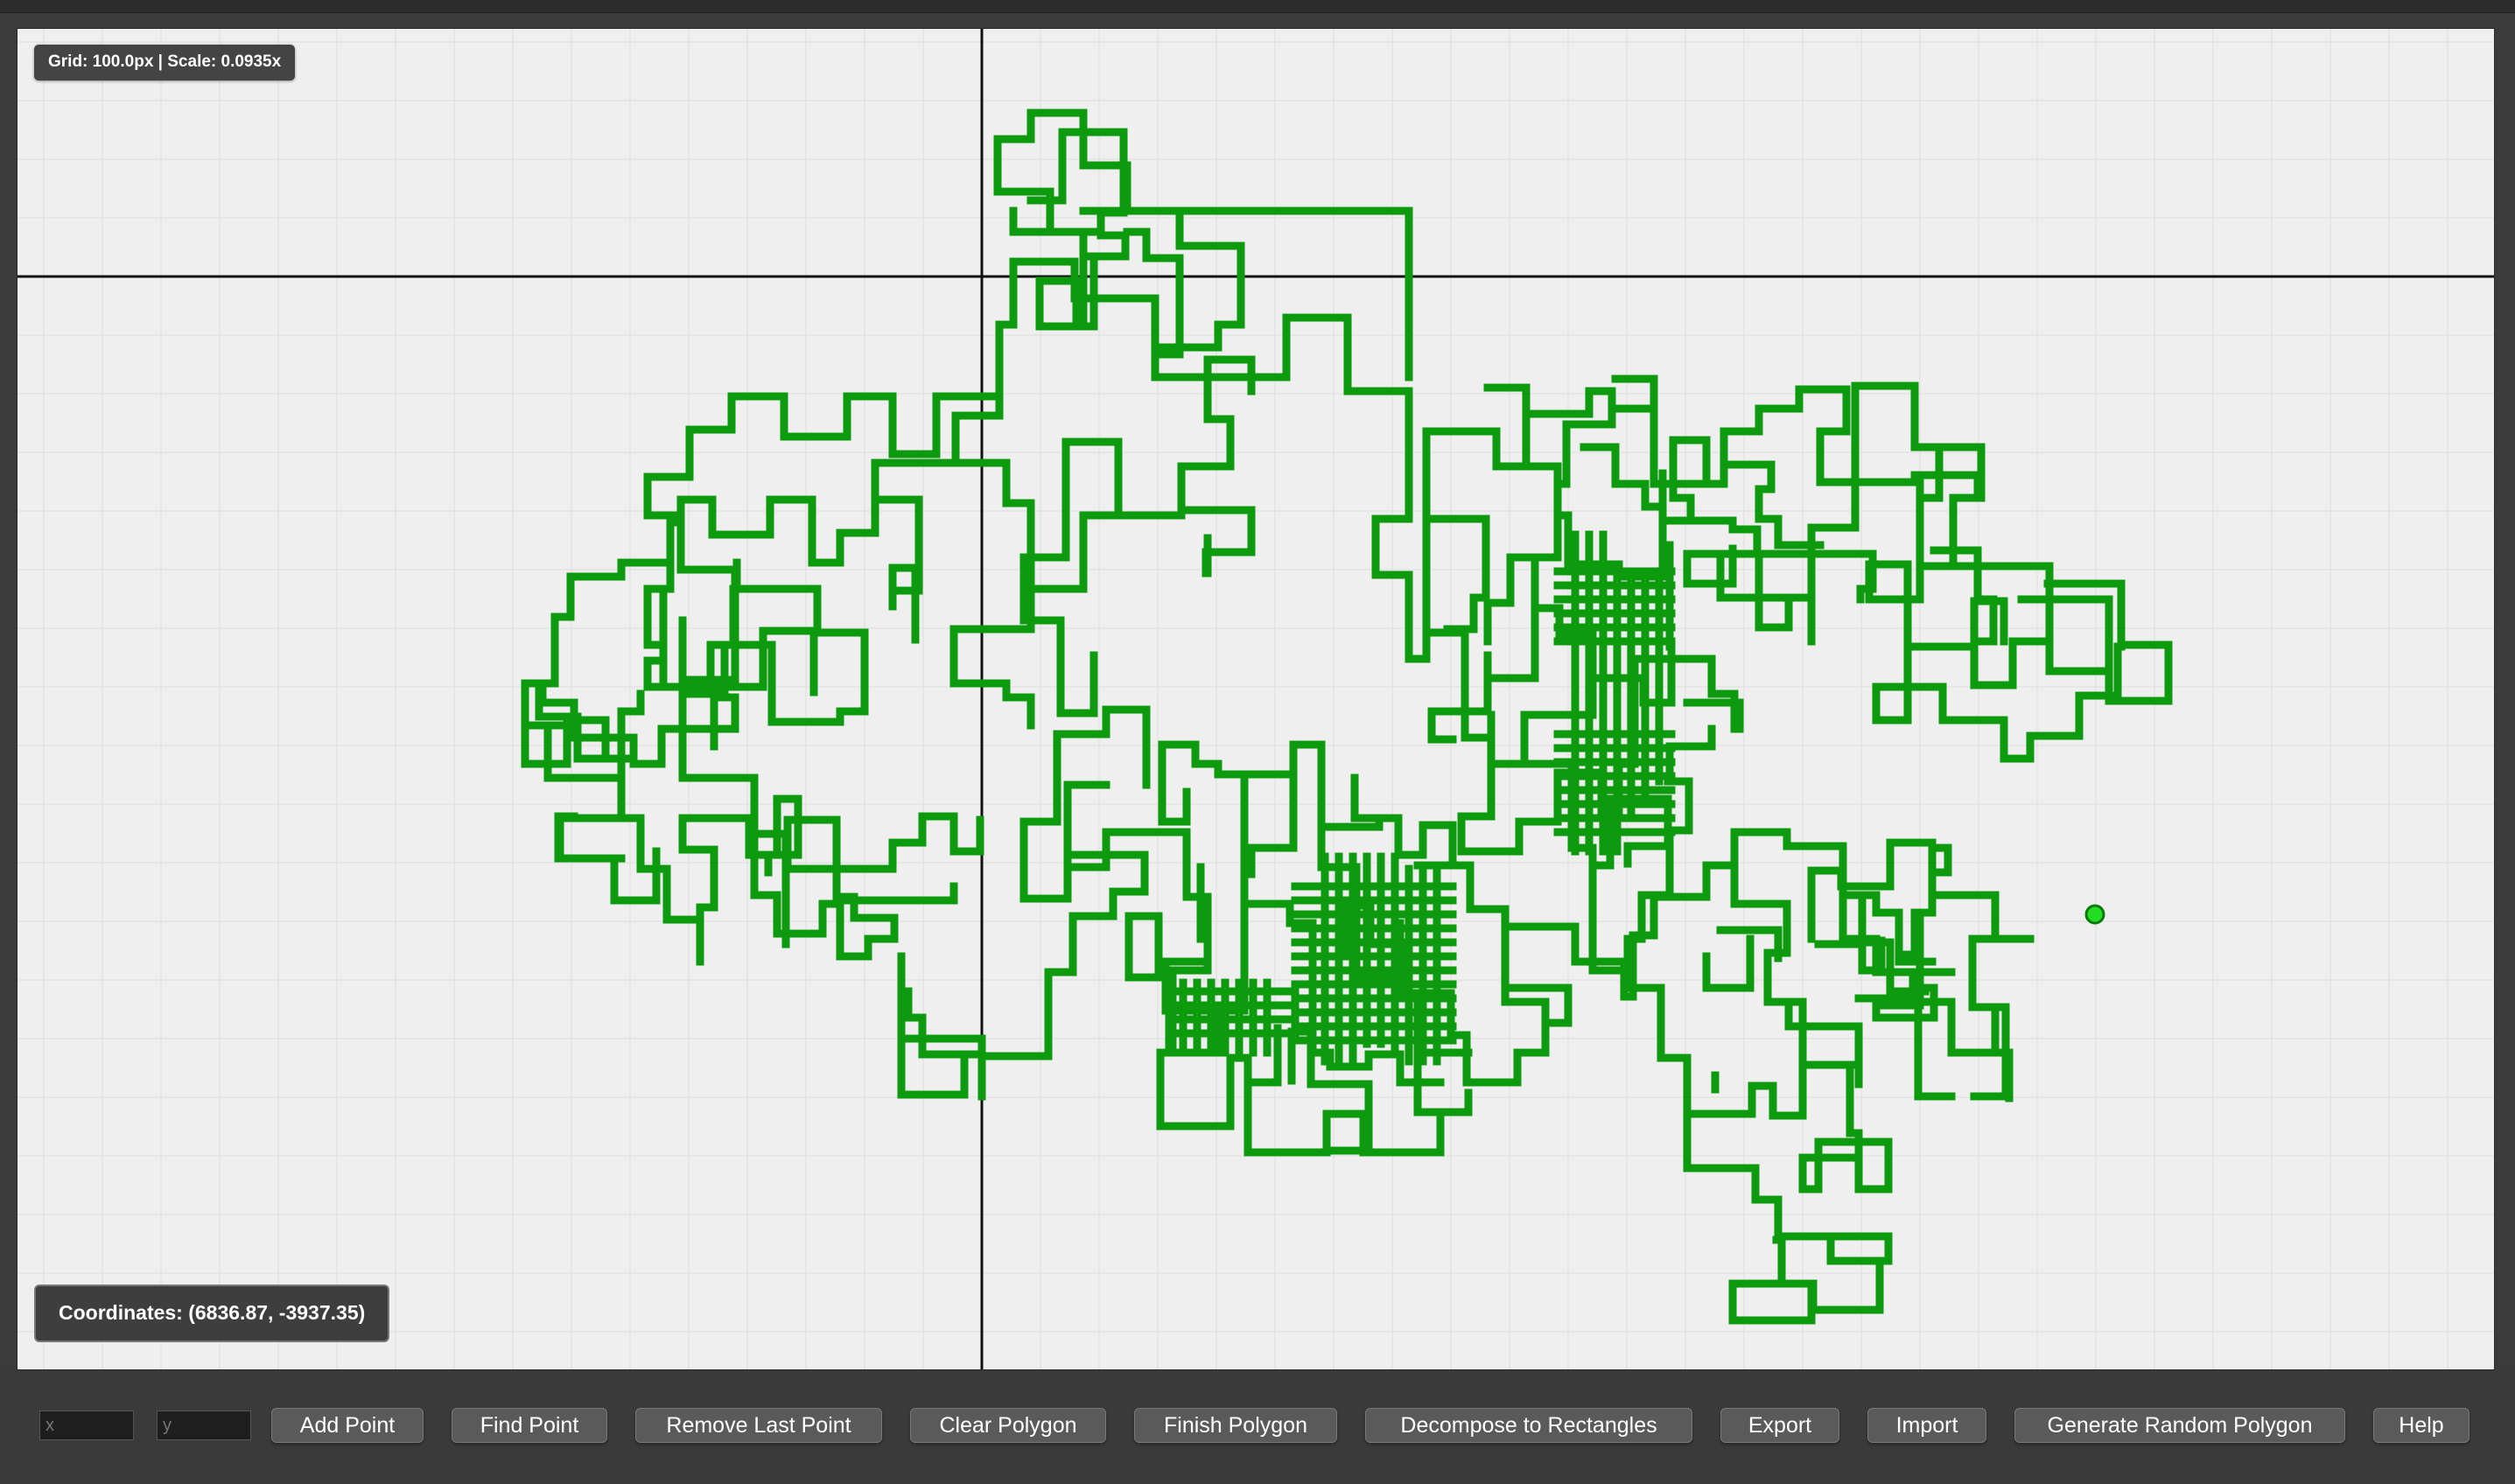 This screenshot has width=2515, height=1484. What do you see at coordinates (1008, 1425) in the screenshot?
I see `clear-polygon-button: Clear Polygon` at bounding box center [1008, 1425].